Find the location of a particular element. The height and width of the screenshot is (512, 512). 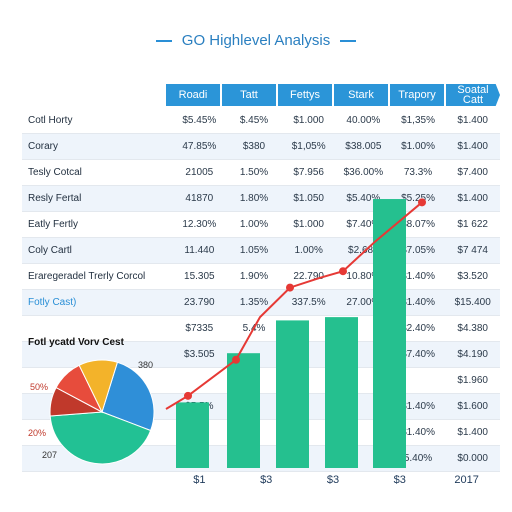

table-cell: $7.400 is located at coordinates (472, 172).